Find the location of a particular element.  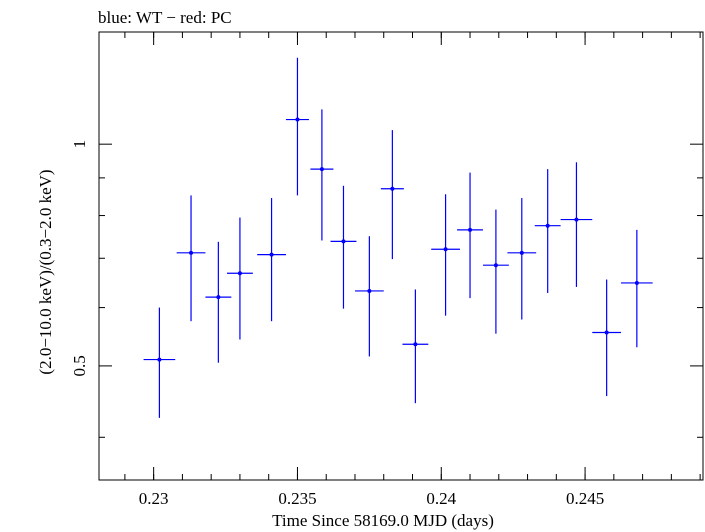

x-tick-label: 0.24 is located at coordinates (441, 498).